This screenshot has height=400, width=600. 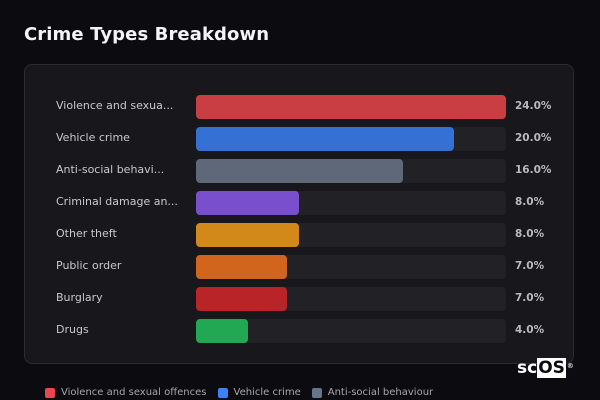 I want to click on bar-row: Anti-social behavi... 16.0%, so click(x=299, y=171).